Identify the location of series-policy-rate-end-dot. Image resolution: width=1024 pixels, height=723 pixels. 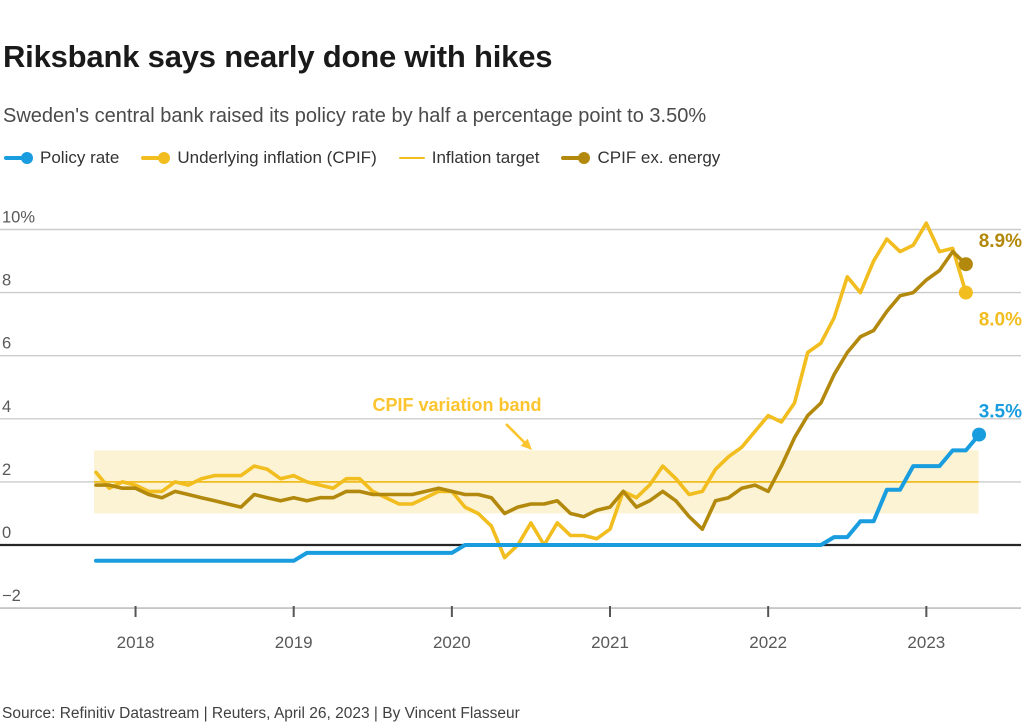
(979, 434).